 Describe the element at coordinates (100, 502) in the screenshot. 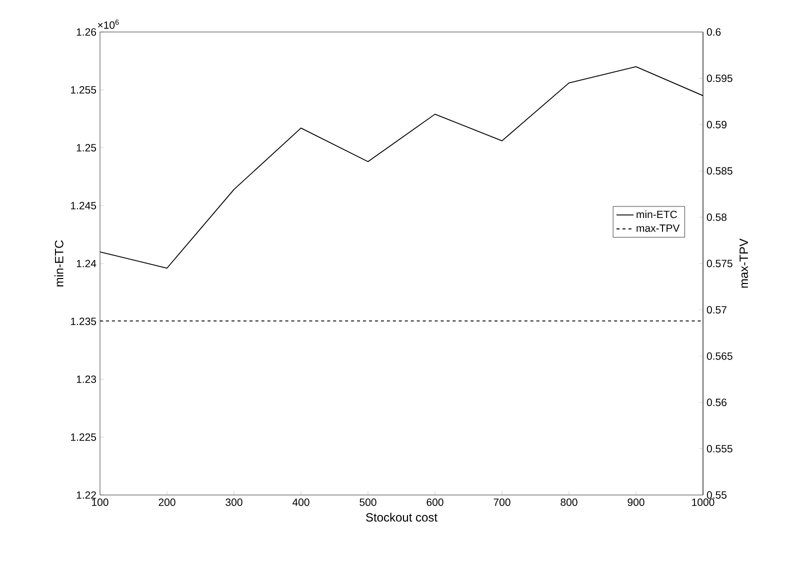

I see `x-tick-label: 100` at that location.